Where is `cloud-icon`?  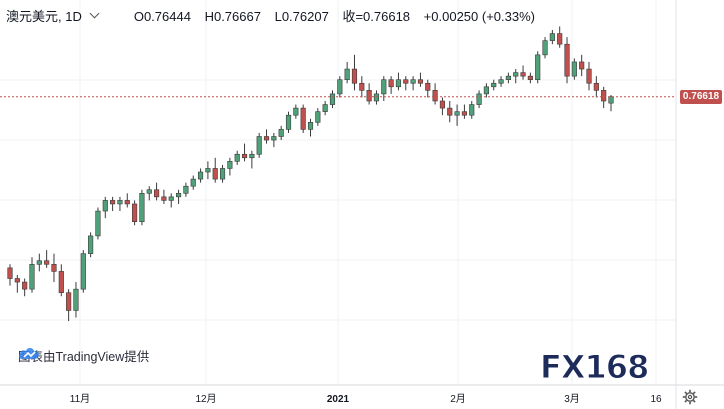
cloud-icon is located at coordinates (28, 353).